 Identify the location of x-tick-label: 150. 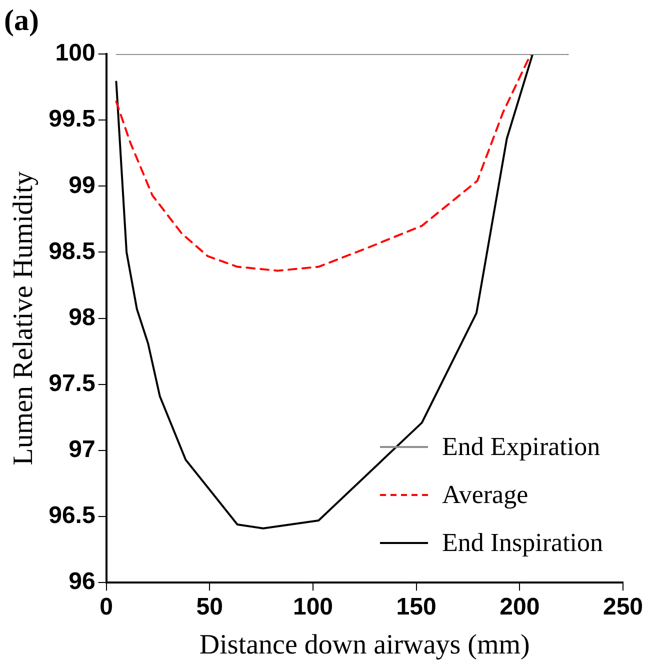
(416, 607).